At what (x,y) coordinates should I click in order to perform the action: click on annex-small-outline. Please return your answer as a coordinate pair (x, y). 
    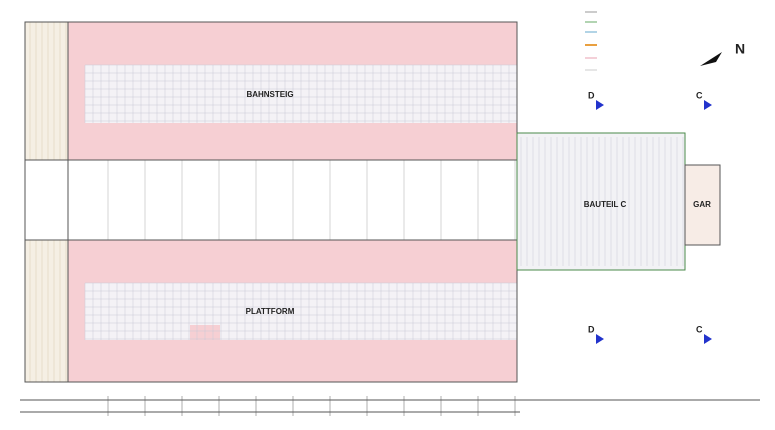
    Looking at the image, I should click on (702, 205).